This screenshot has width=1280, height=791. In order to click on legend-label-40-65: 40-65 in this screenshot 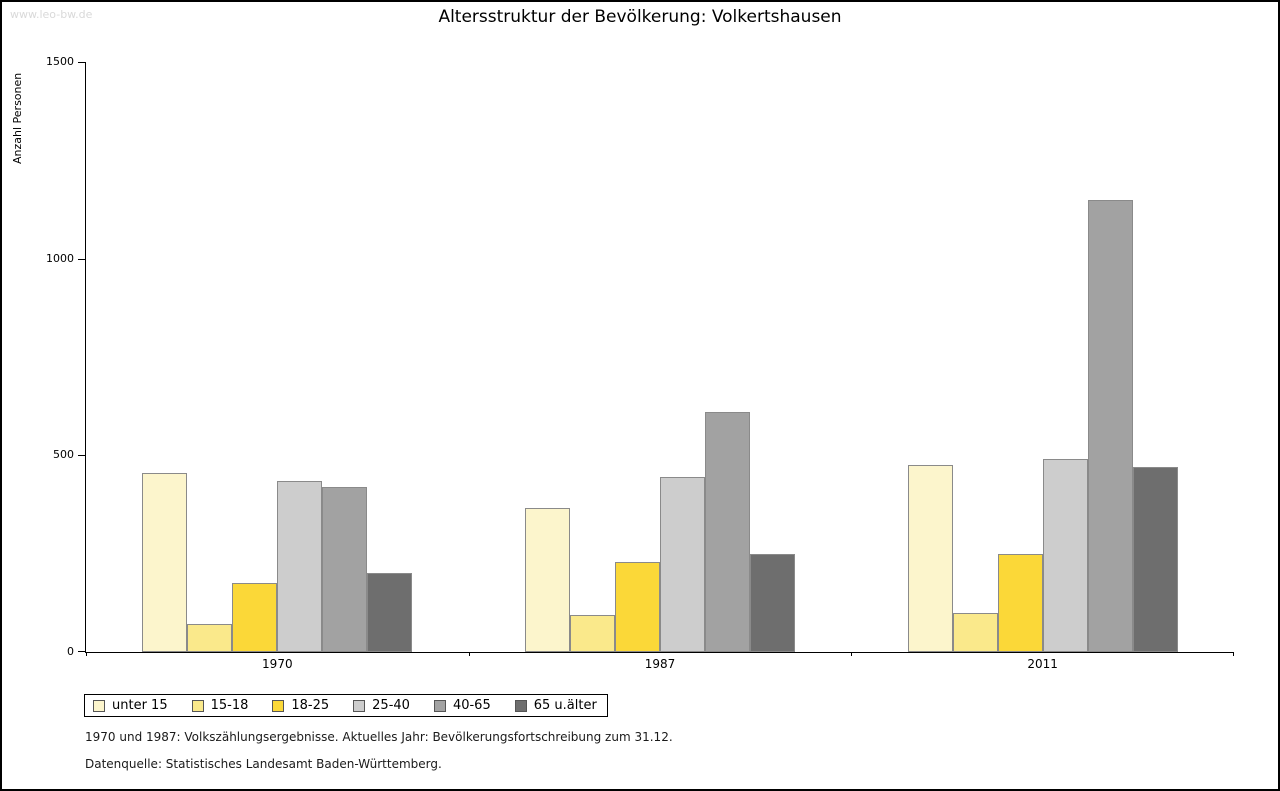, I will do `click(471, 705)`.